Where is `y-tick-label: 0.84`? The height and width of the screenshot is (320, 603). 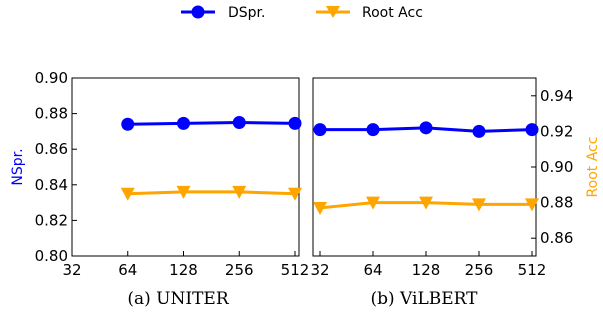 y-tick-label: 0.84 is located at coordinates (51, 185).